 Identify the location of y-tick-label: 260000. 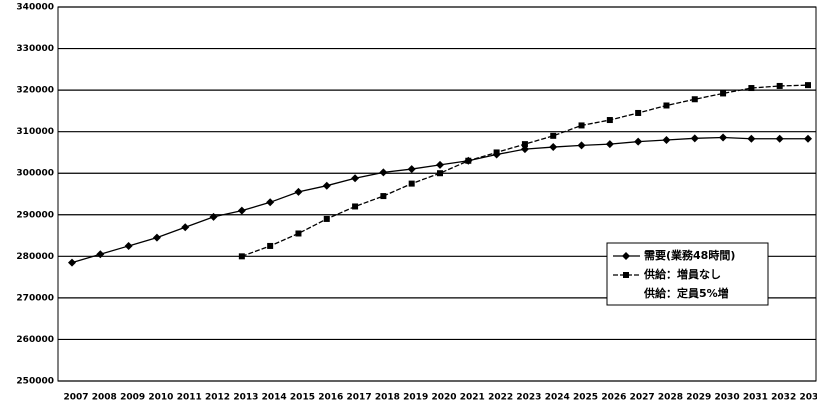
(35, 340).